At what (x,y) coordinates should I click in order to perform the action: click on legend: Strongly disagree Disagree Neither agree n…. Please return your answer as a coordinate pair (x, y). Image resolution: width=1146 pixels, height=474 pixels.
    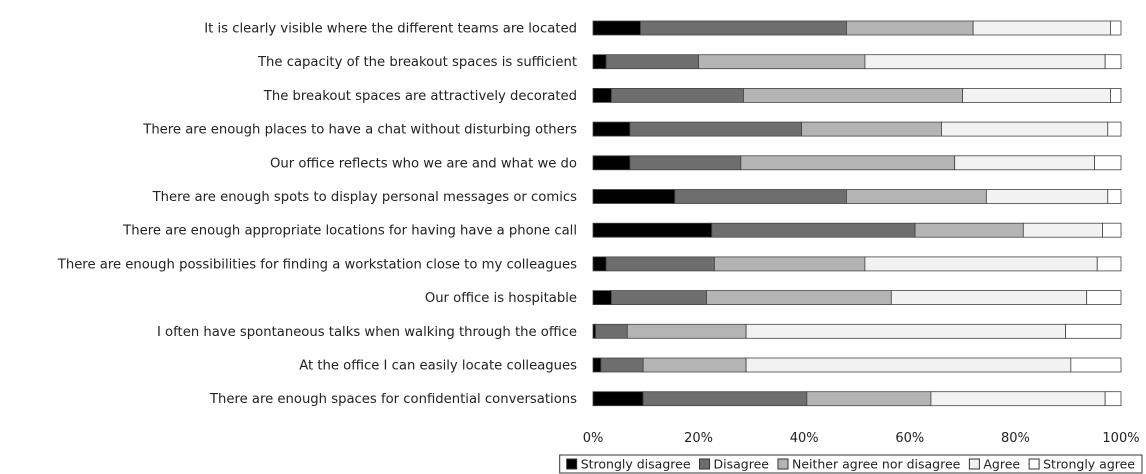
    Looking at the image, I should click on (851, 464).